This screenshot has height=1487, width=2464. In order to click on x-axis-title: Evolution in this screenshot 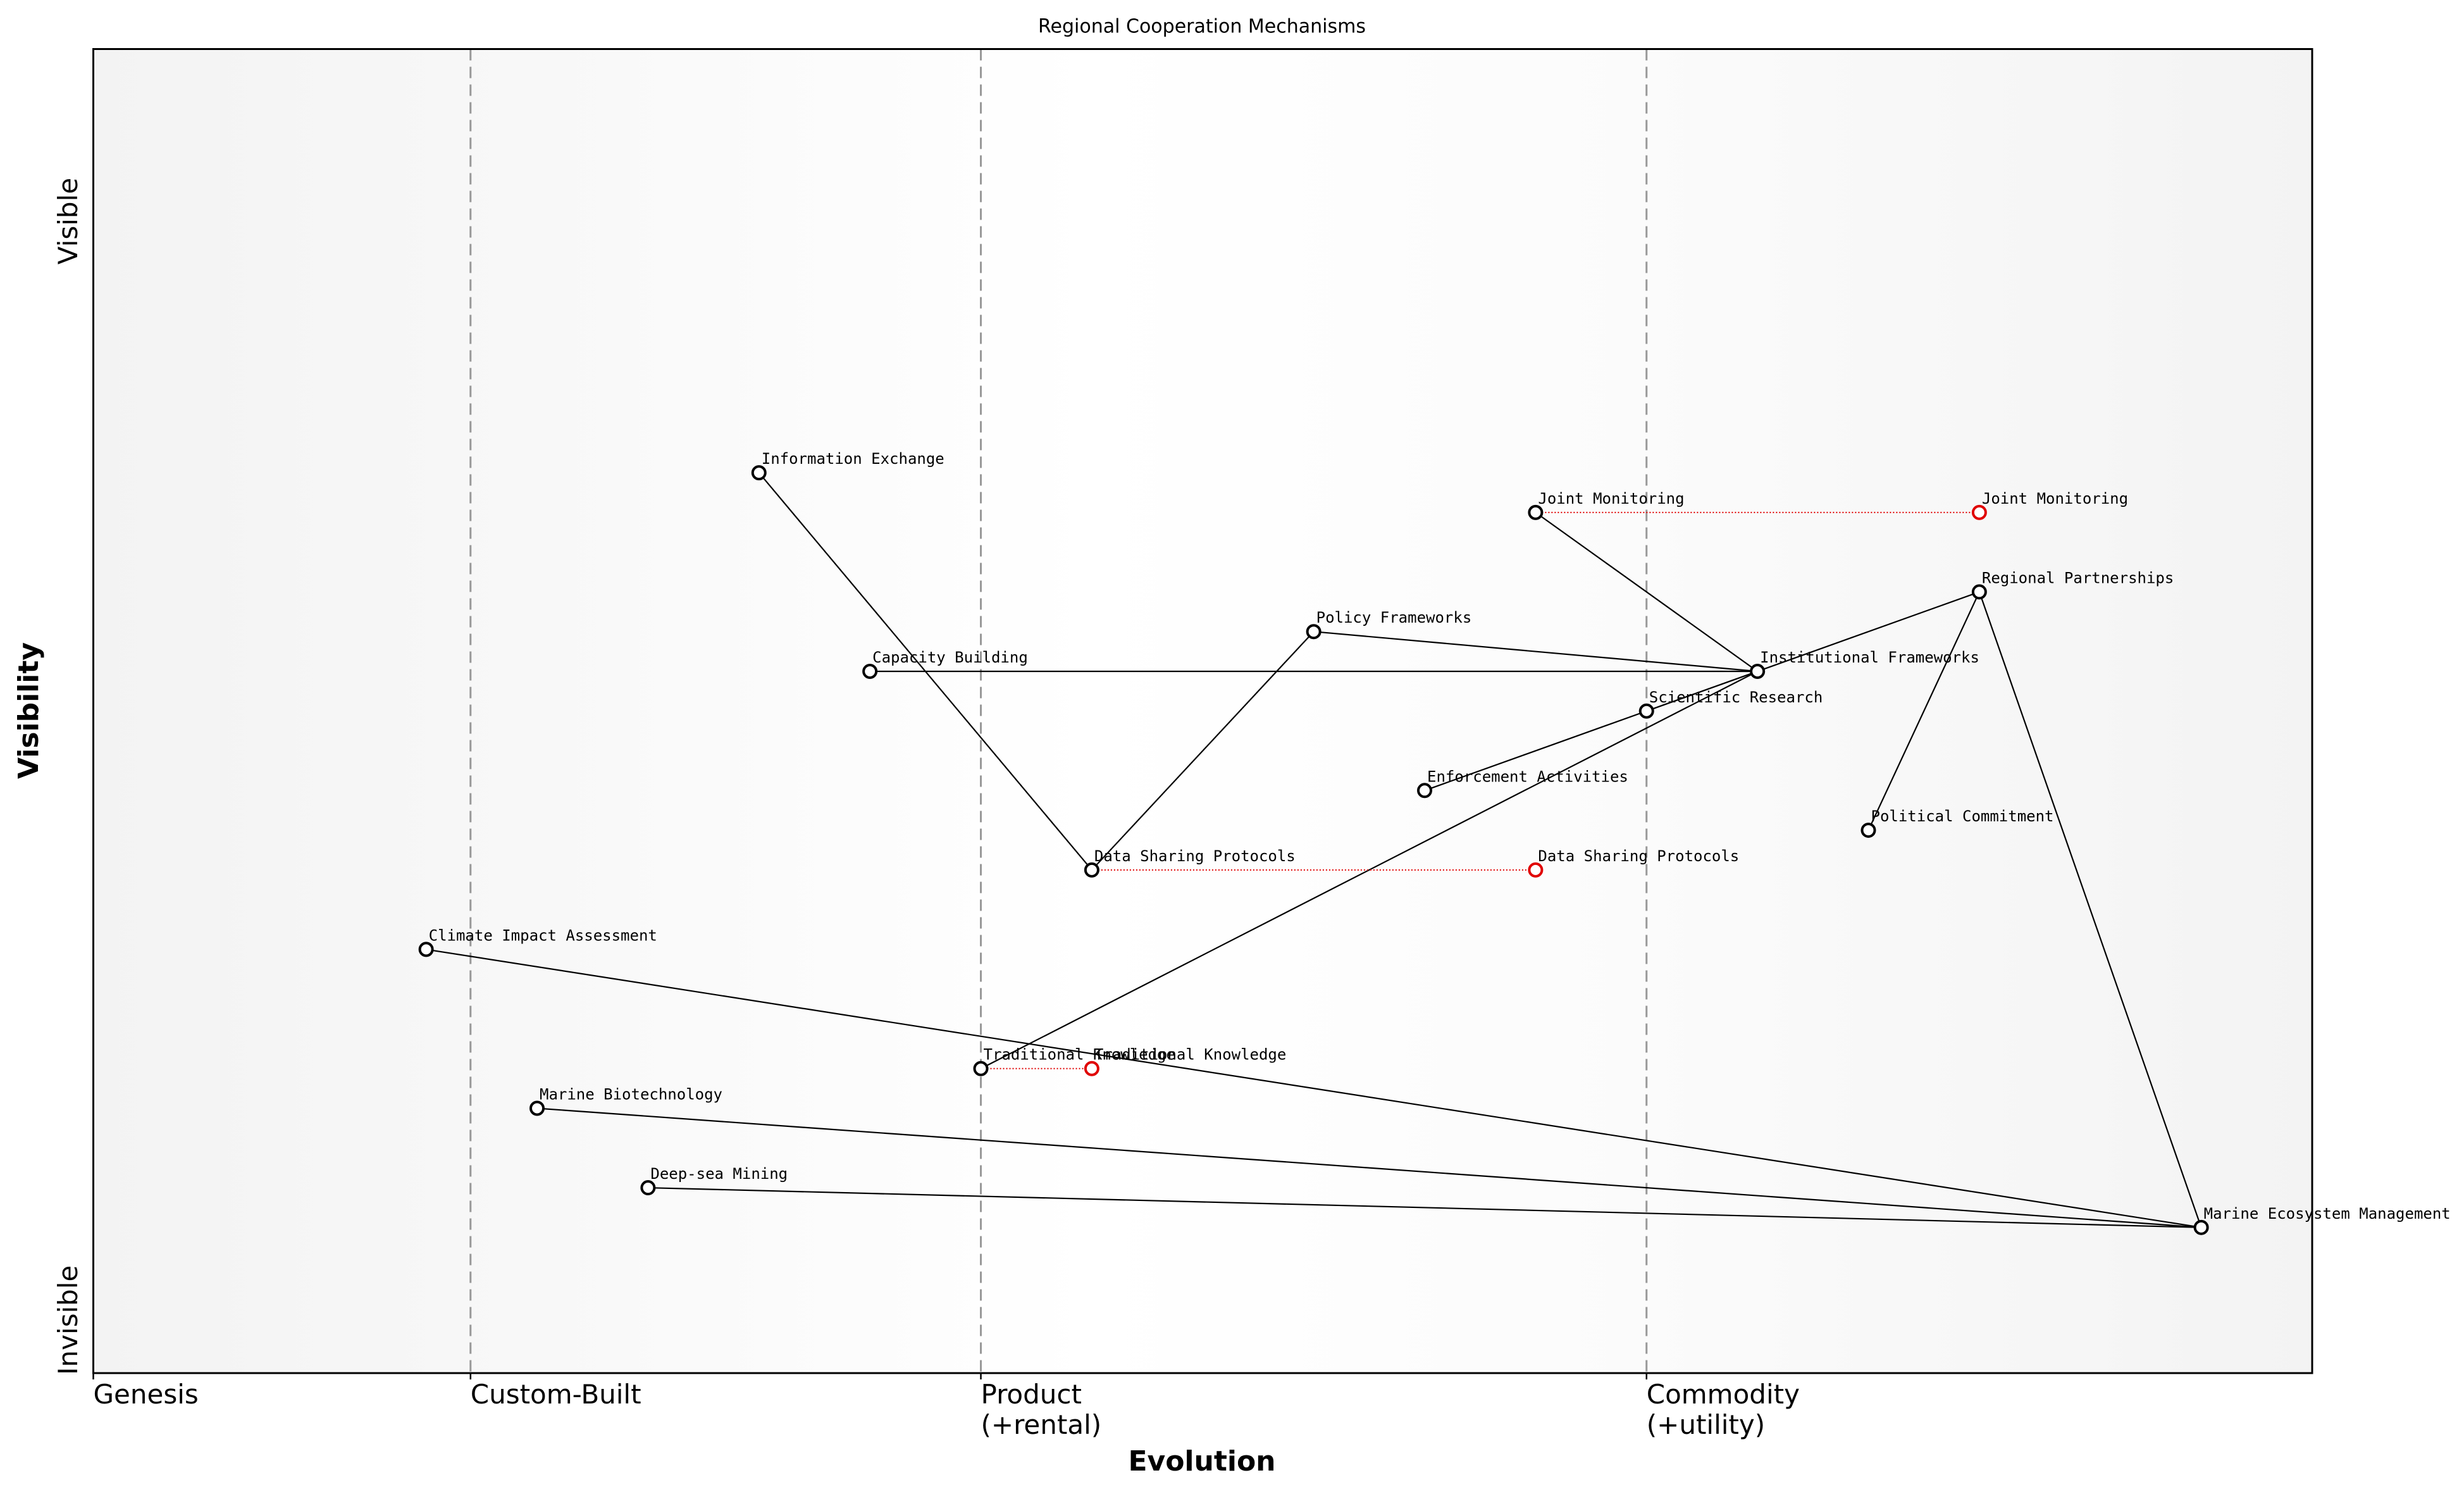, I will do `click(1201, 1462)`.